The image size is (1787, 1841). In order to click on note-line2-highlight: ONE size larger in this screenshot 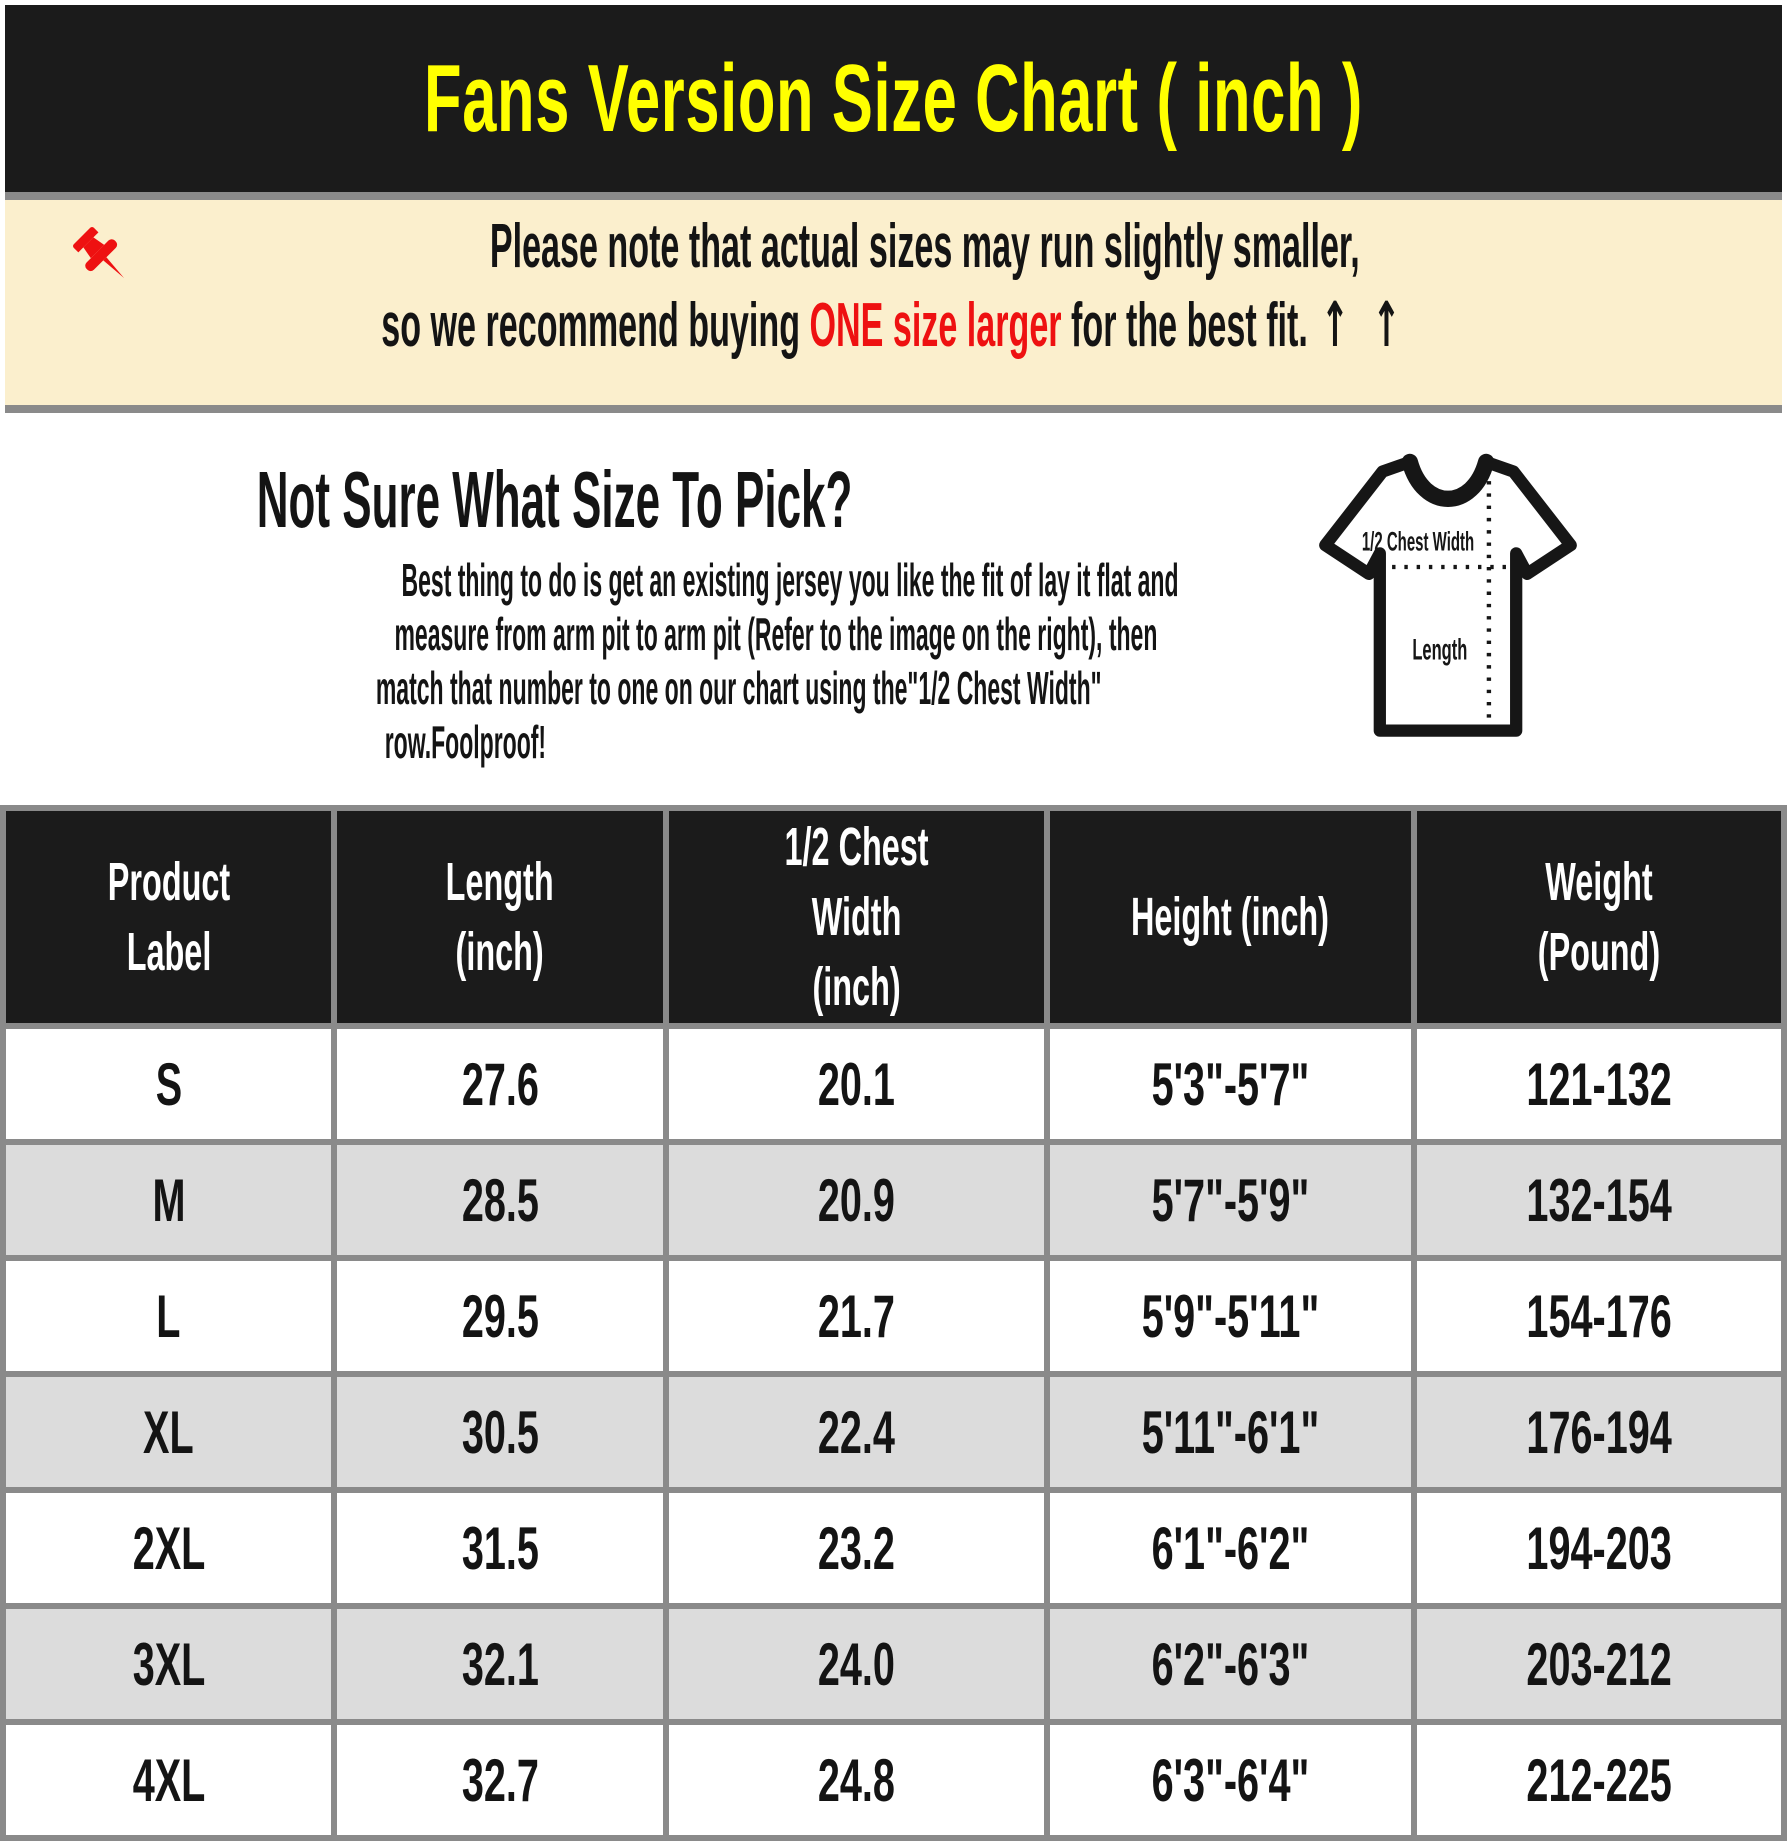, I will do `click(935, 325)`.